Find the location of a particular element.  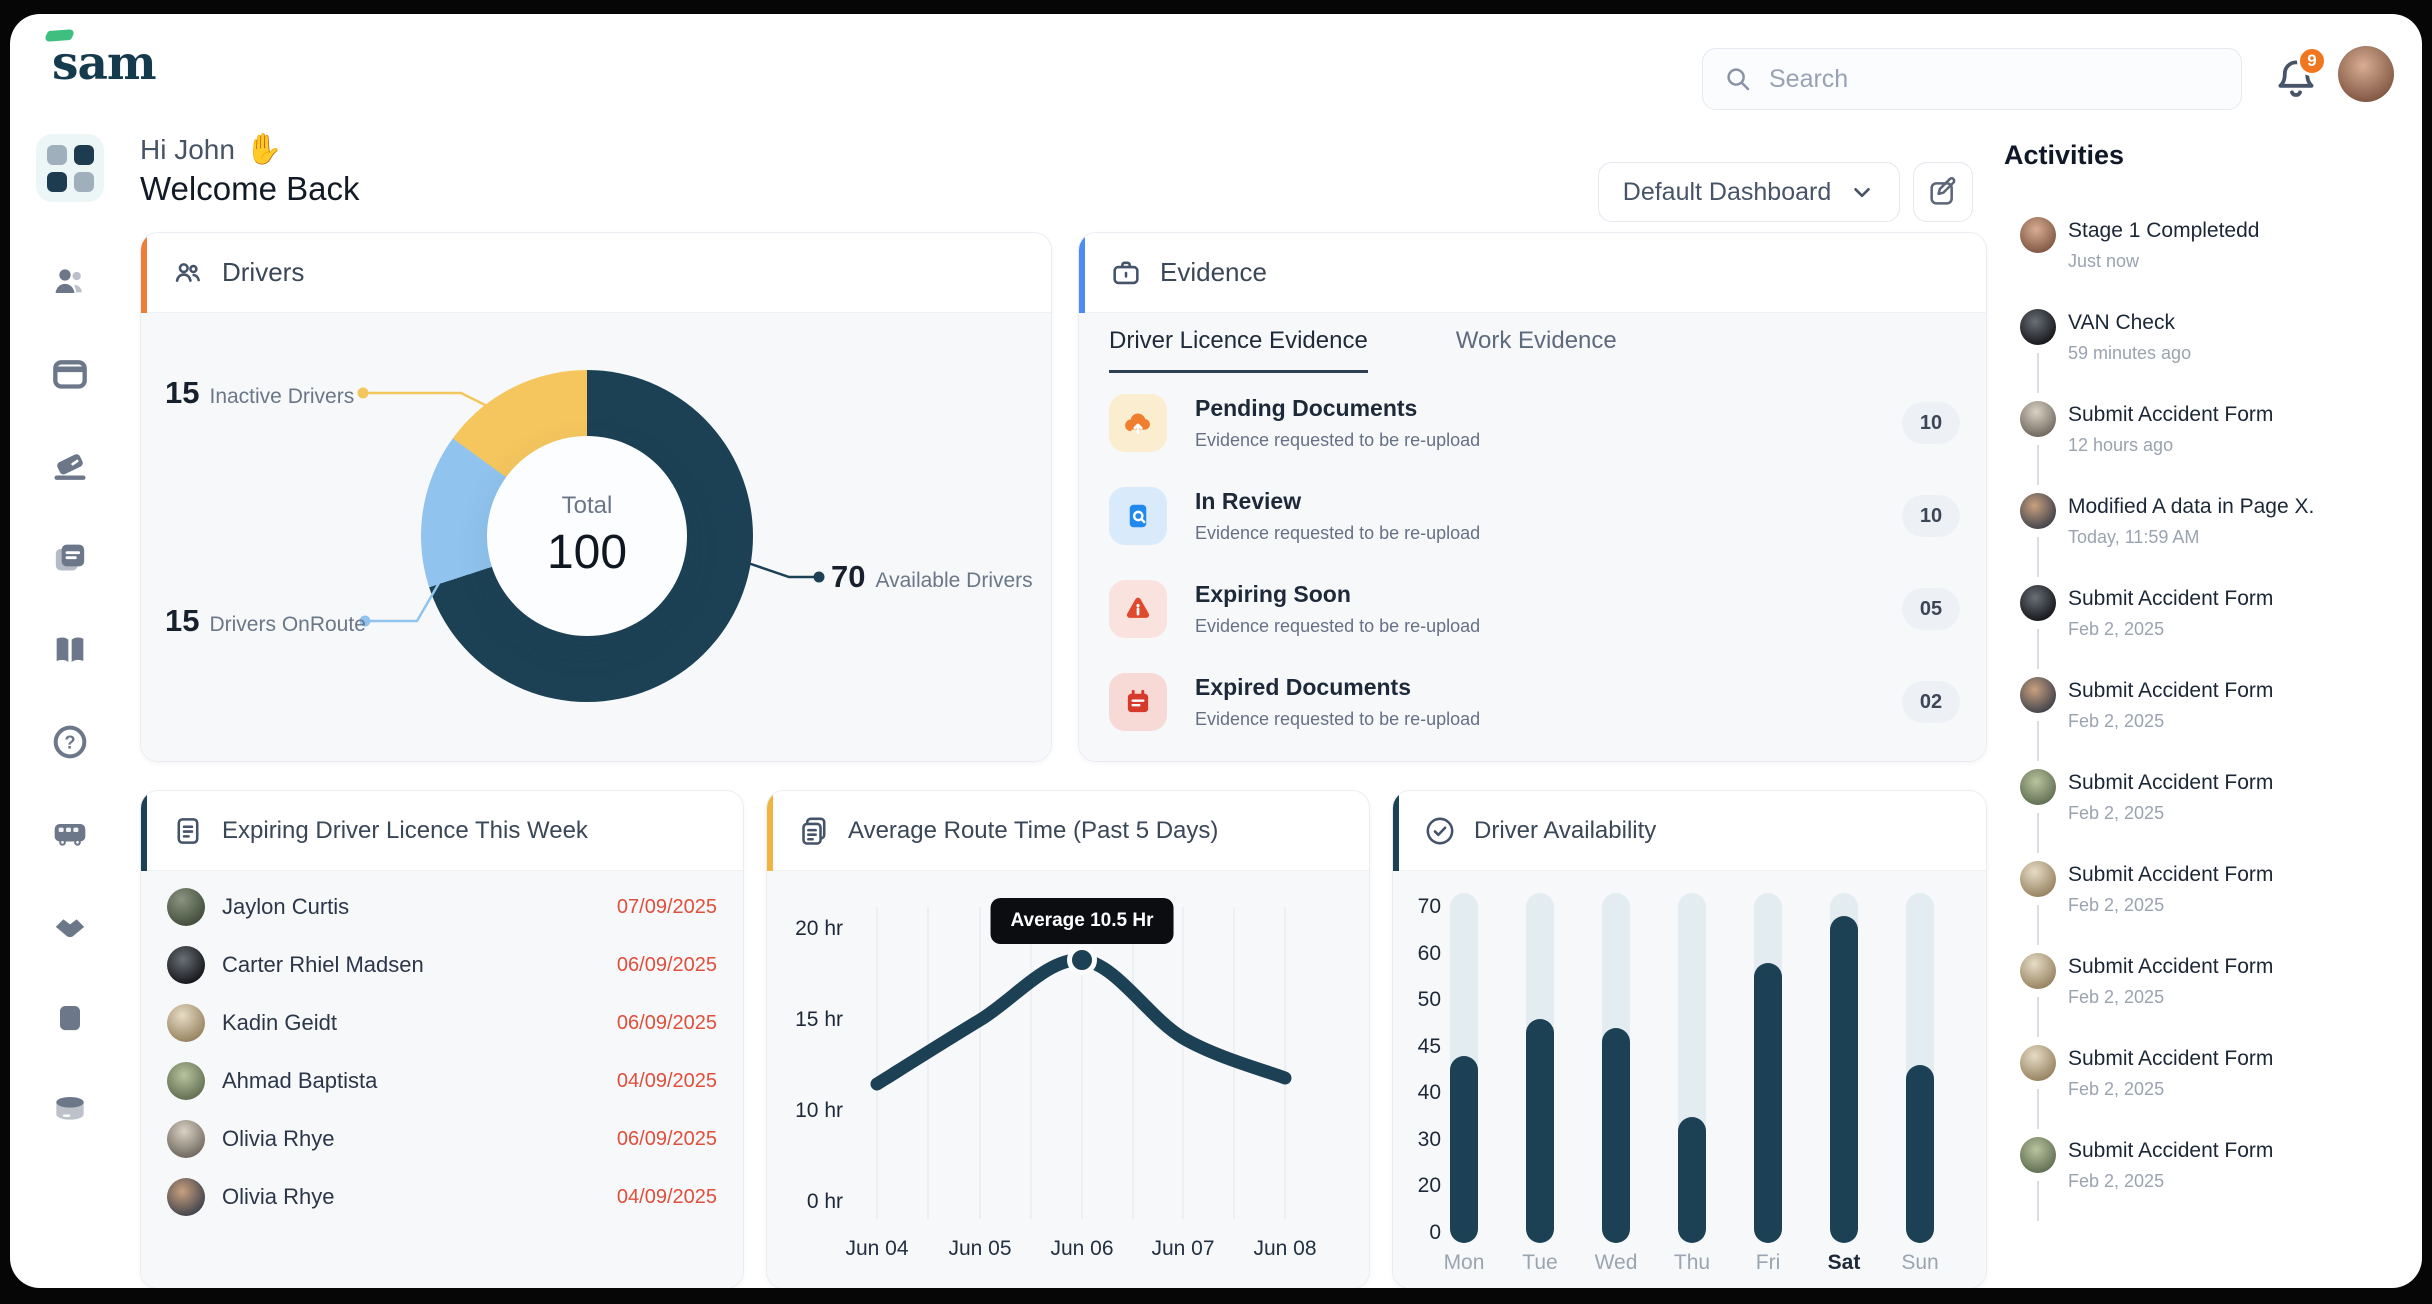

evidence-row-title: Expired Documents is located at coordinates (1303, 687).